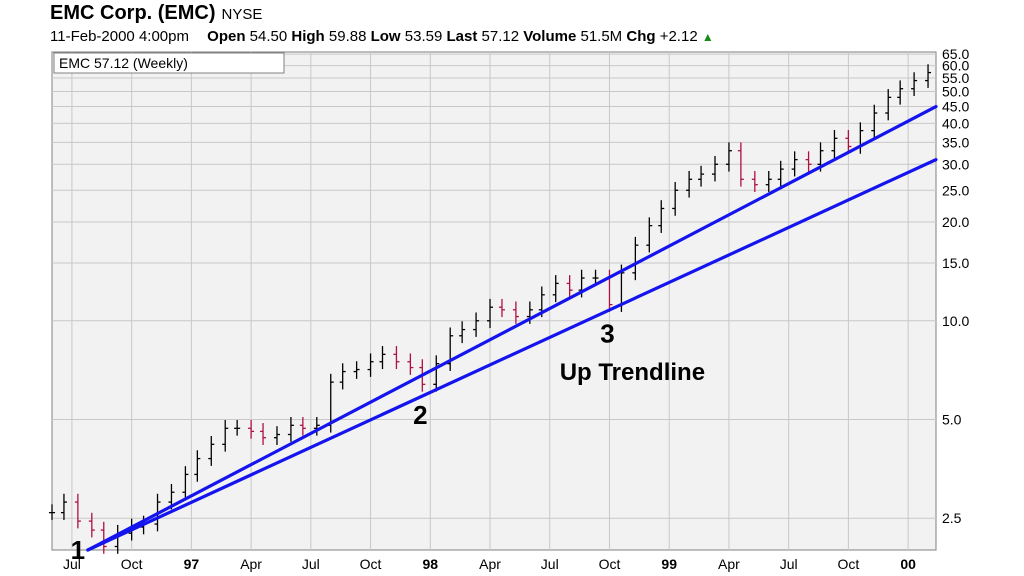  I want to click on open-label: Open, so click(226, 36).